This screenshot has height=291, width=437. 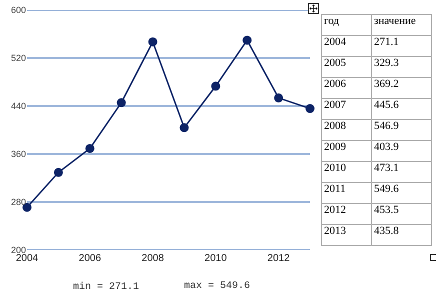 What do you see at coordinates (347, 109) in the screenshot?
I see `text: 2007` at bounding box center [347, 109].